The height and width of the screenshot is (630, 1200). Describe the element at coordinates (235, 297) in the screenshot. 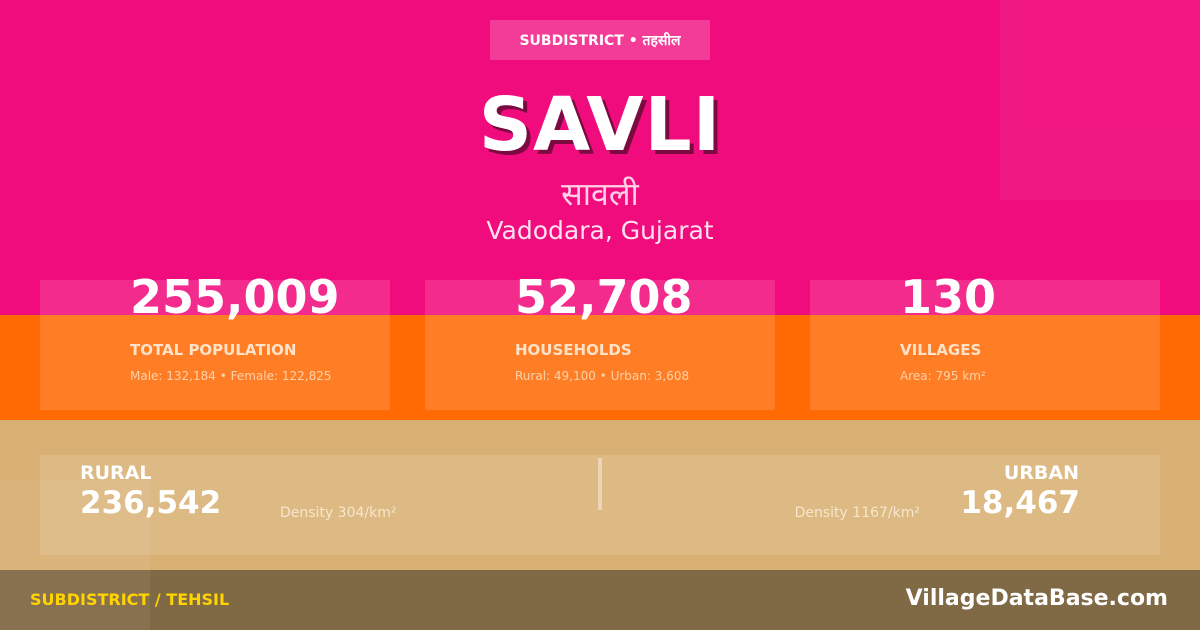

I see `stat-value: 255,009` at that location.